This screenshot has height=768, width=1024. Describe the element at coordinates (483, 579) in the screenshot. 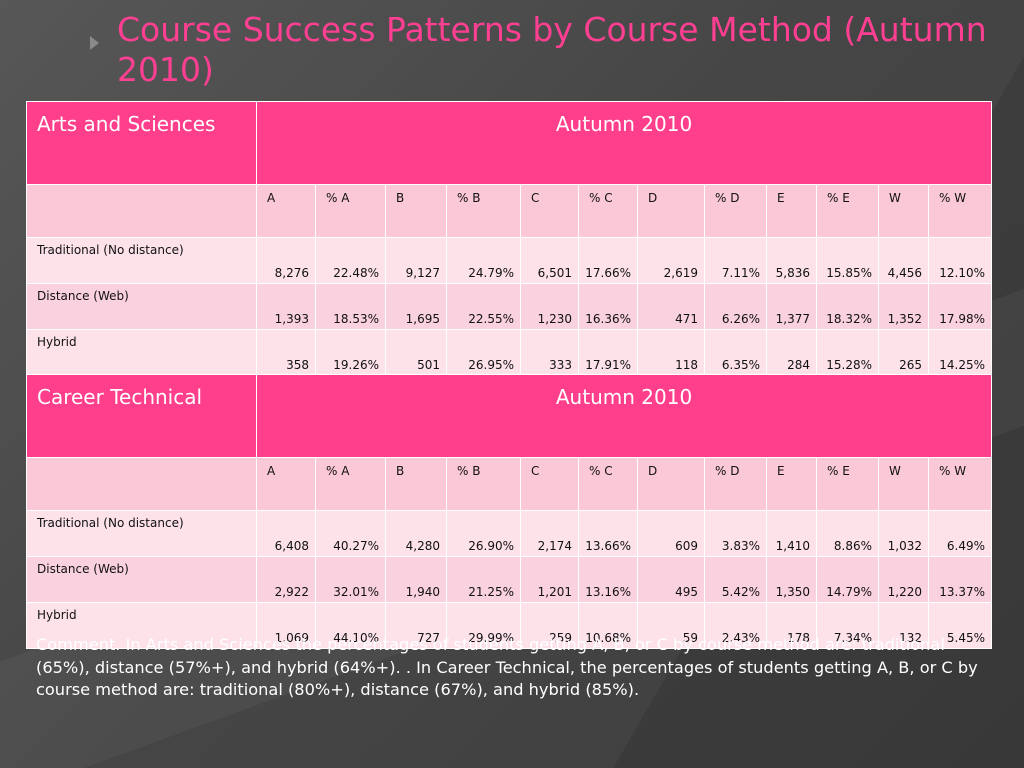

I see `data-cell: 21.25%` at that location.